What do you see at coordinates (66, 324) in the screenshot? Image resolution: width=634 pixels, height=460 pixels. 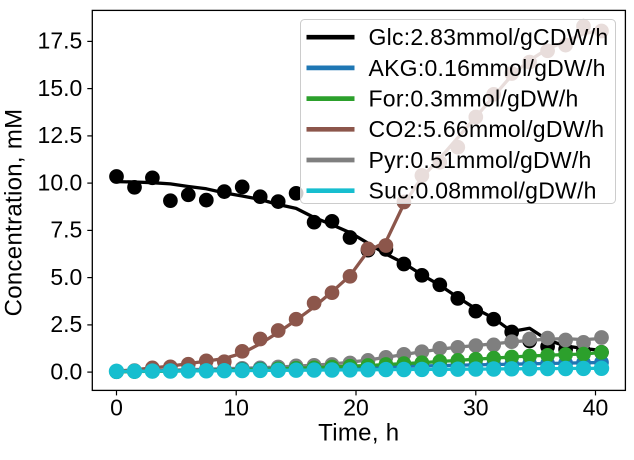 I see `svg-text: 2.5` at bounding box center [66, 324].